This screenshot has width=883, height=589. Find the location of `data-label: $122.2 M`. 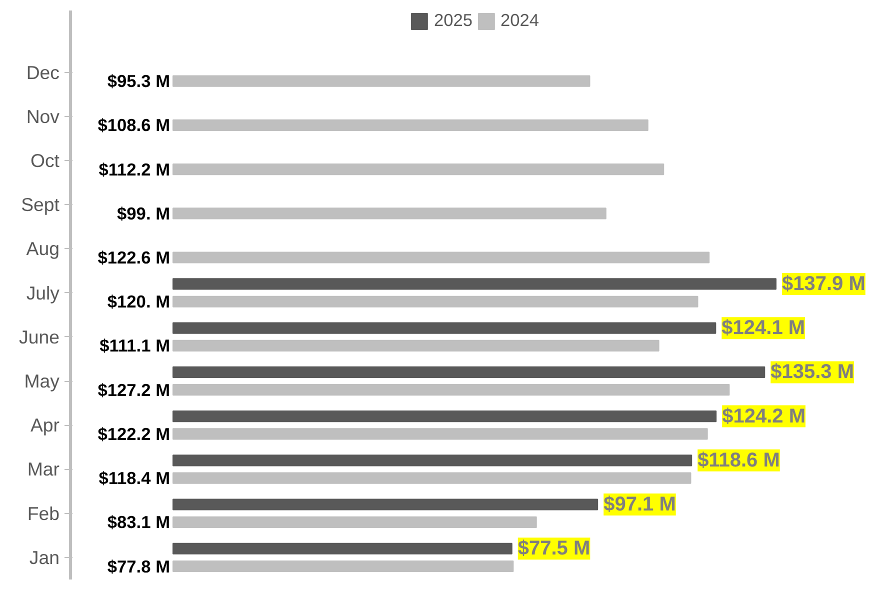

data-label: $122.2 M is located at coordinates (134, 434).